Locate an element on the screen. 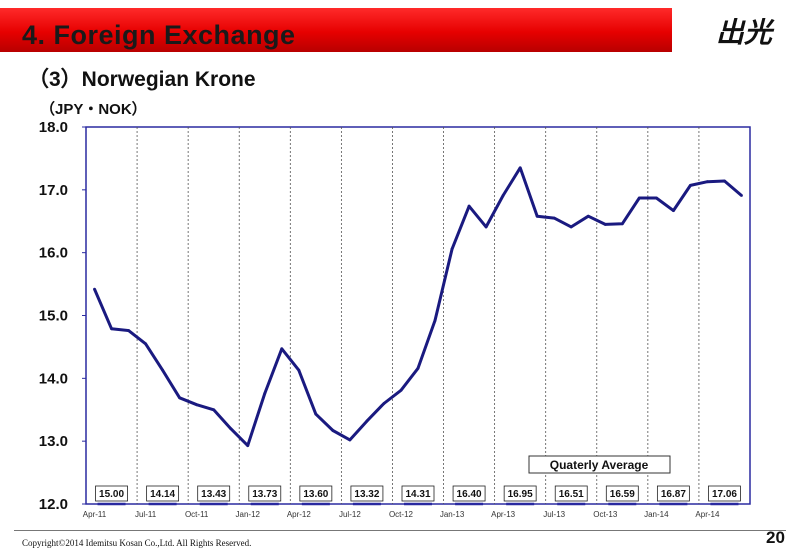 The image size is (800, 554). quarterly-average-value: 16.87 is located at coordinates (673, 494).